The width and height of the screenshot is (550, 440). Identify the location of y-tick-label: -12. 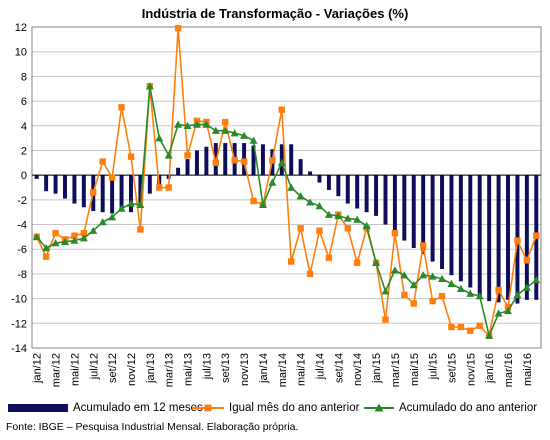
(19, 324).